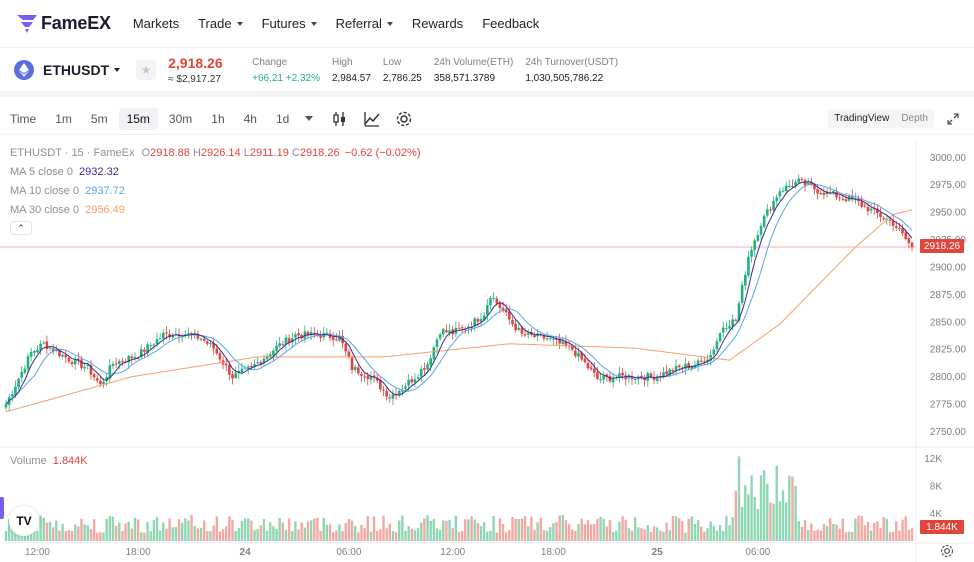  Describe the element at coordinates (473, 70) in the screenshot. I see `stat-volume: 24h Volume(ETH) 358,571.3789` at that location.